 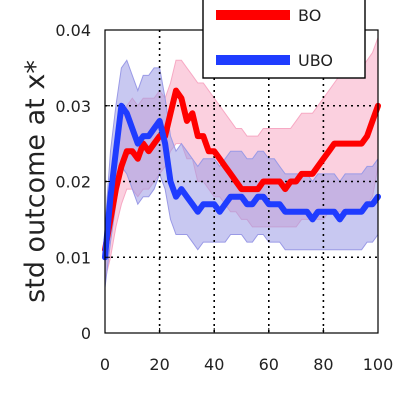 What do you see at coordinates (378, 364) in the screenshot?
I see `x-tick-label: 100` at bounding box center [378, 364].